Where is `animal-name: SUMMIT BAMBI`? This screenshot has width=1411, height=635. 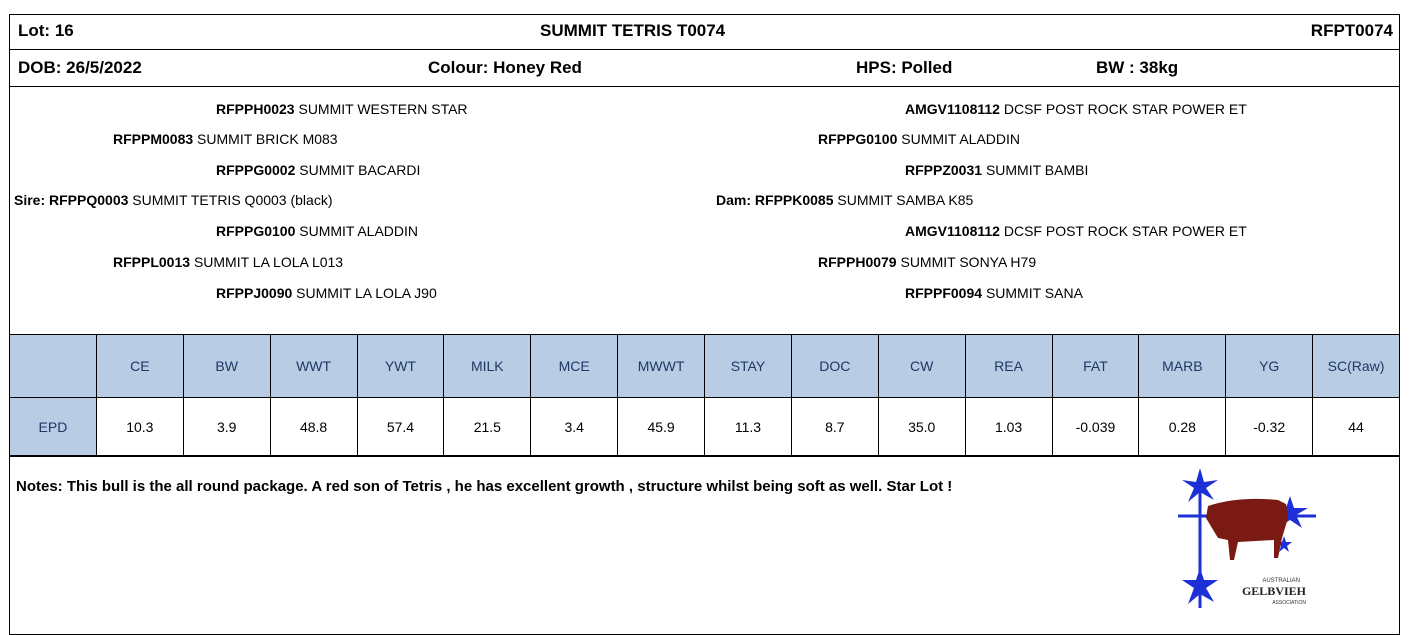 animal-name: SUMMIT BAMBI is located at coordinates (1037, 170).